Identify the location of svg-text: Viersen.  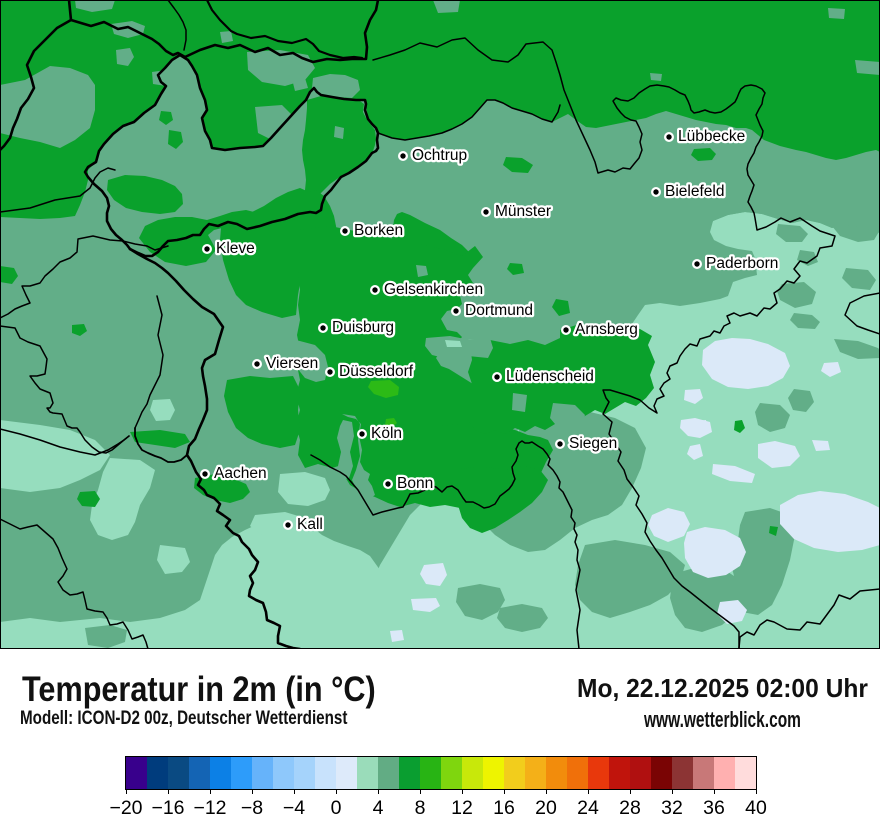
(292, 363).